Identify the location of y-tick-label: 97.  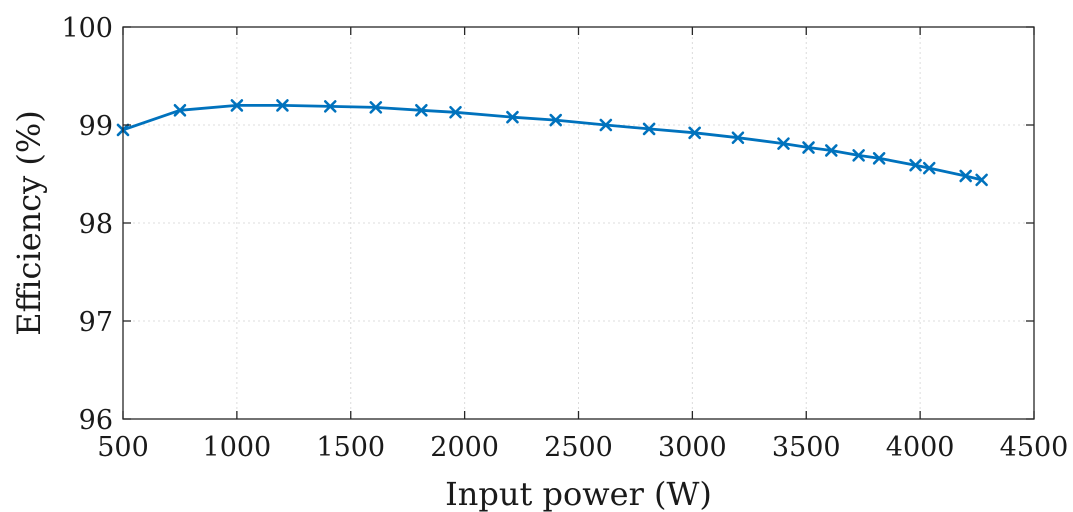
(96, 322).